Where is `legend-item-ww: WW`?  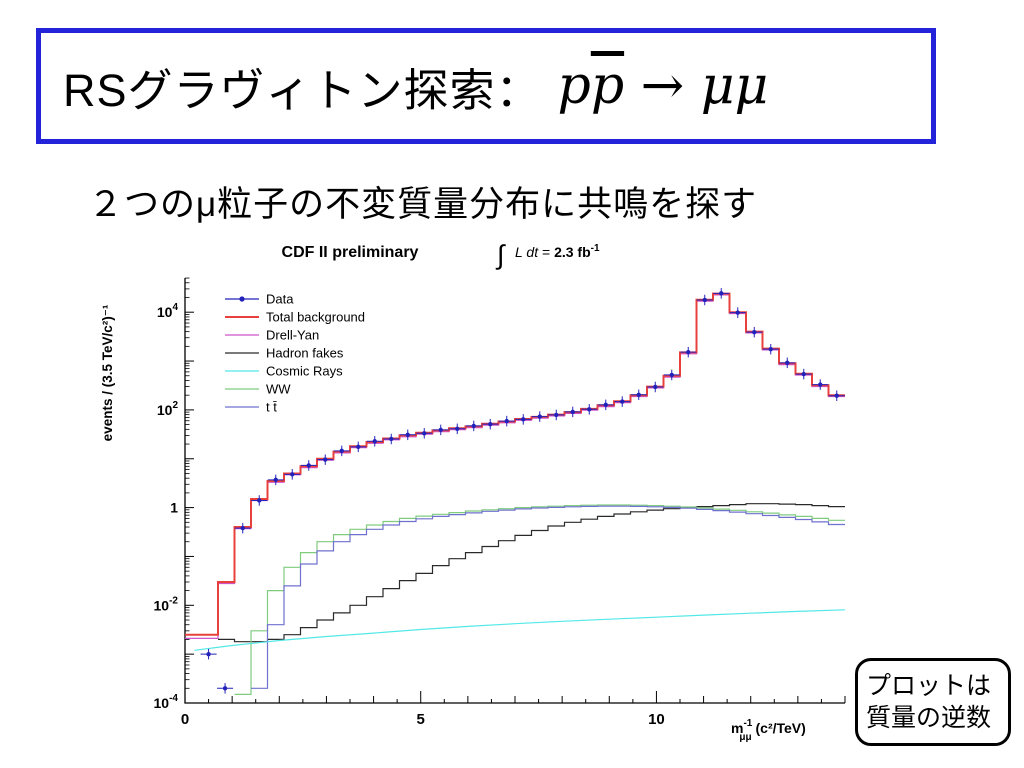
legend-item-ww: WW is located at coordinates (258, 389).